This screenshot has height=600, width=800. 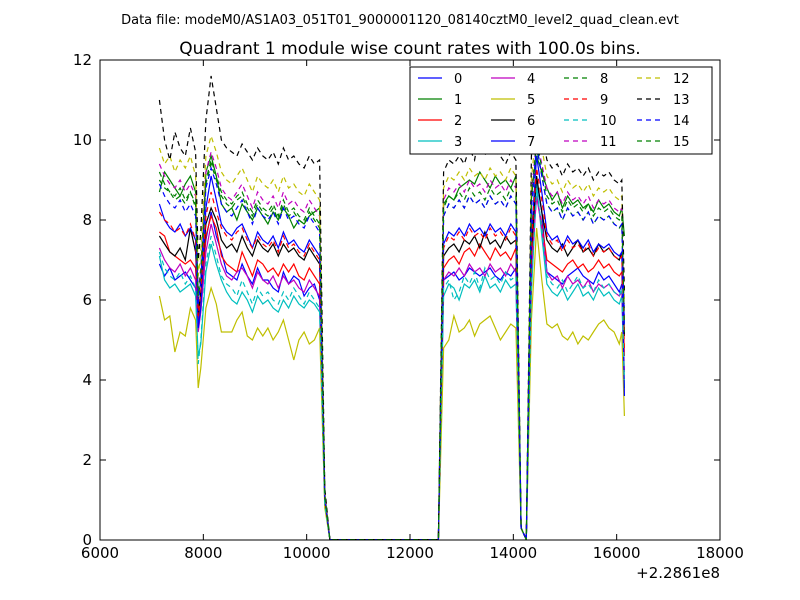 What do you see at coordinates (458, 142) in the screenshot?
I see `legend-label-3: 3` at bounding box center [458, 142].